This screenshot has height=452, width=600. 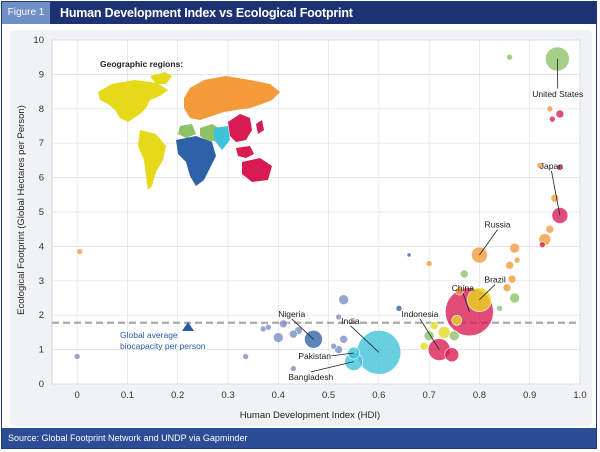 What do you see at coordinates (177, 395) in the screenshot?
I see `x-tick-label: 0.2` at bounding box center [177, 395].